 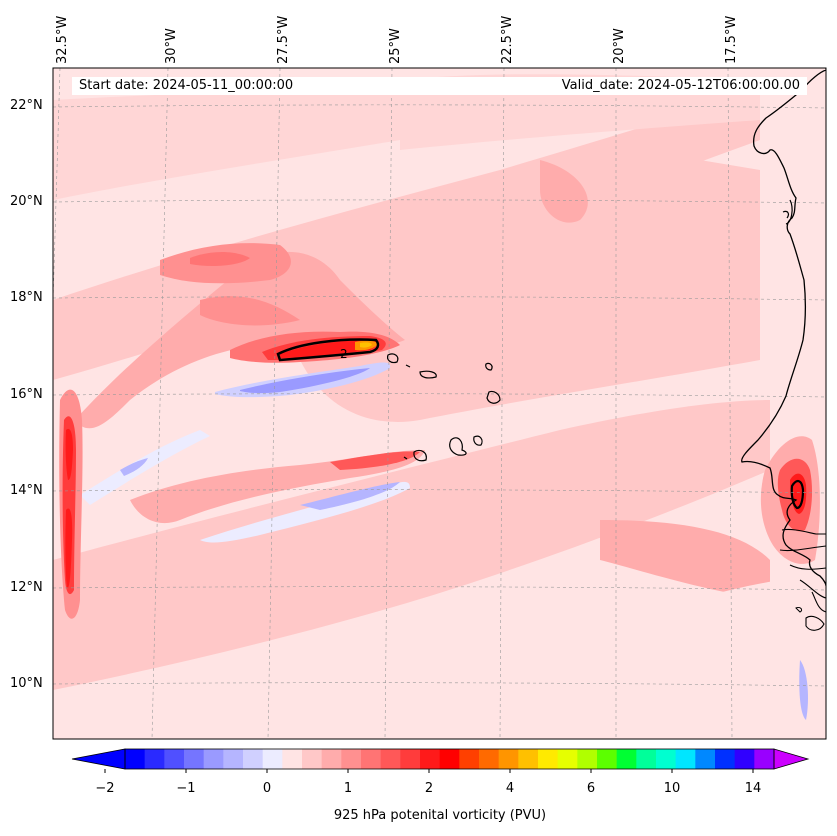 What do you see at coordinates (344, 354) in the screenshot?
I see `pv-contour-label: 2` at bounding box center [344, 354].